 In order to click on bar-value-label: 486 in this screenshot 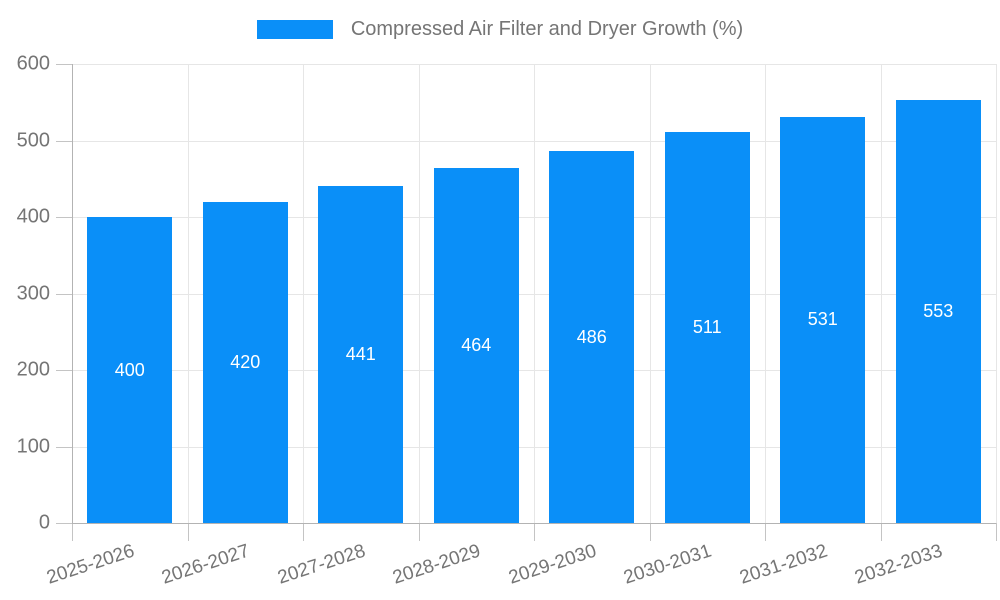, I will do `click(591, 336)`.